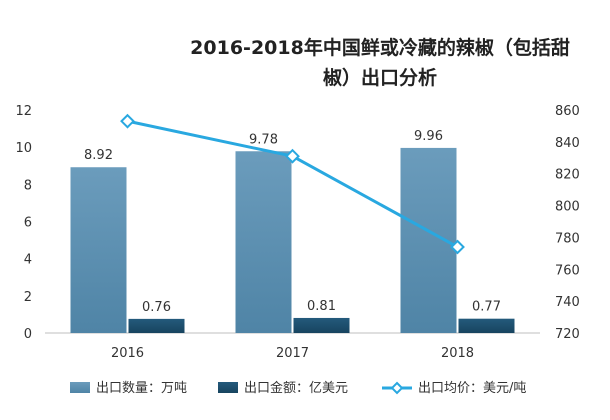 The height and width of the screenshot is (420, 610). I want to click on data-label: 0.81, so click(321, 306).